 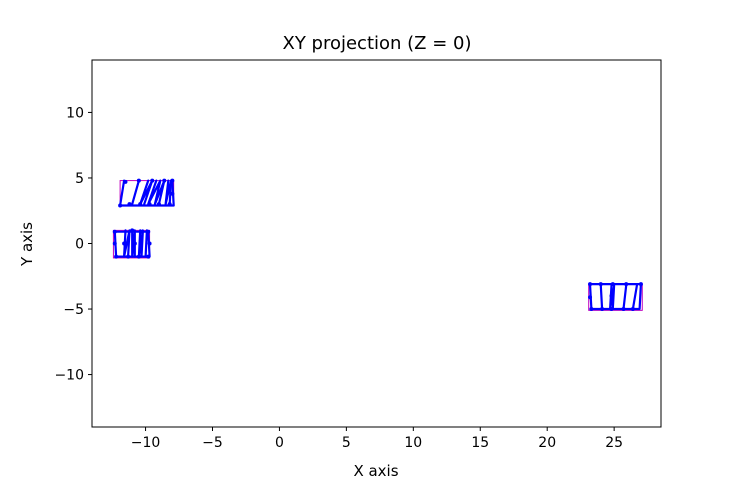 I want to click on x-tick-label: 0, so click(x=279, y=443).